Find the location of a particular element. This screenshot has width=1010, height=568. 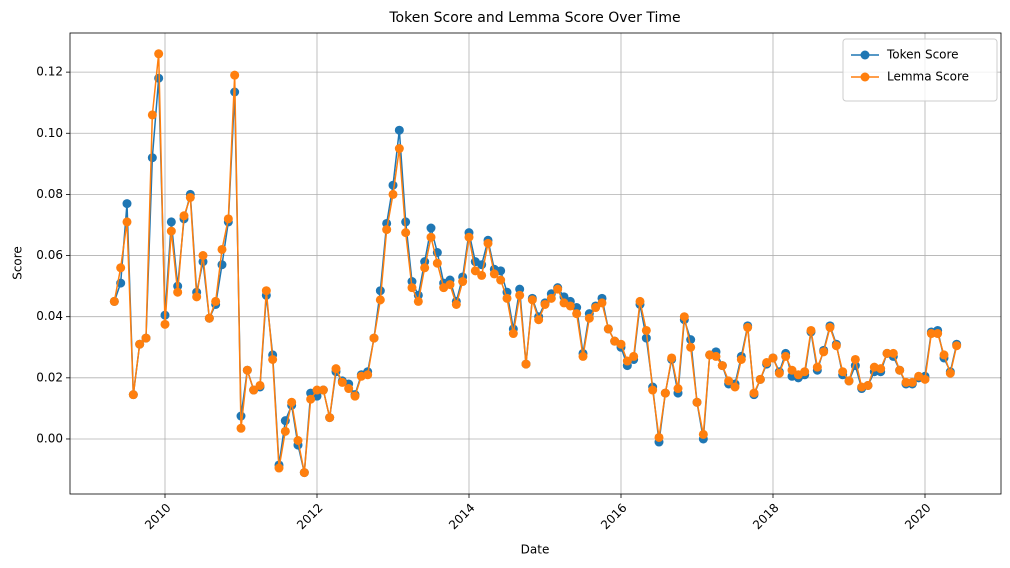

legend: Token Score Lemma Score is located at coordinates (920, 70).